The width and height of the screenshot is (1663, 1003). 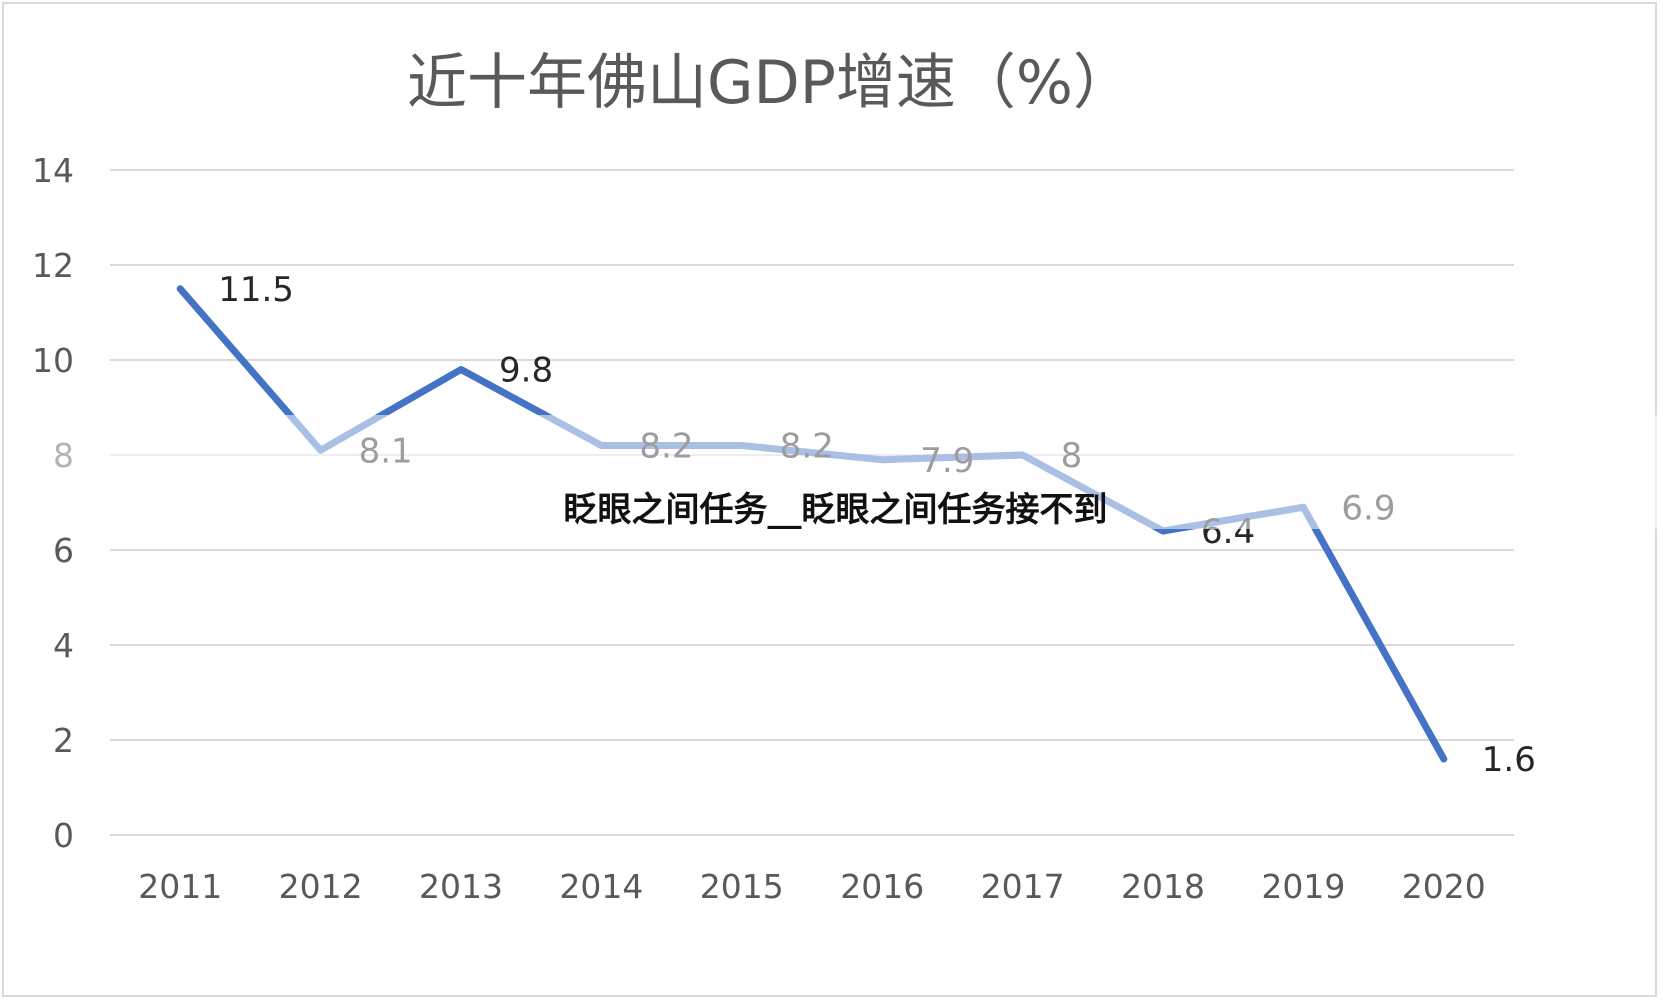 I want to click on x-tick-label: 2018, so click(x=1163, y=886).